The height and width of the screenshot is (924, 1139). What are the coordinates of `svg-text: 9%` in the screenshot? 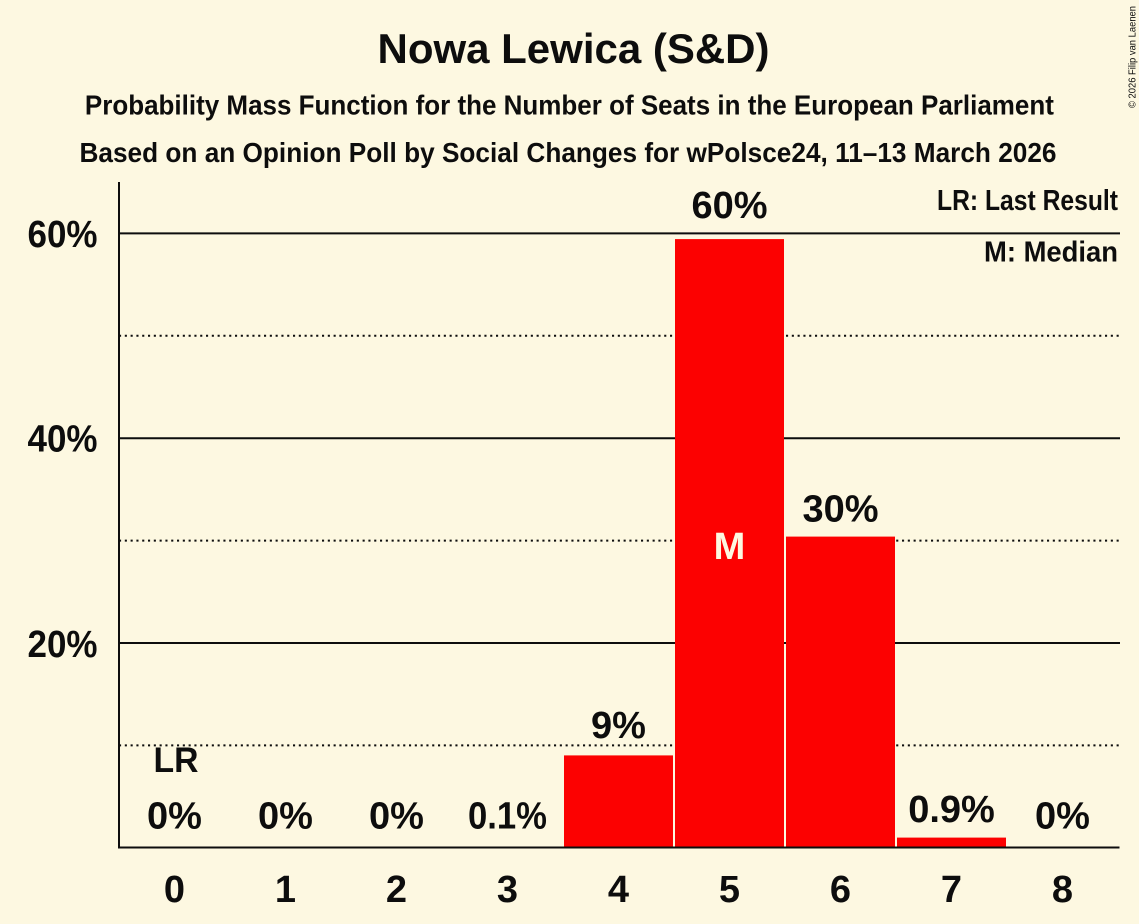 It's located at (618, 726).